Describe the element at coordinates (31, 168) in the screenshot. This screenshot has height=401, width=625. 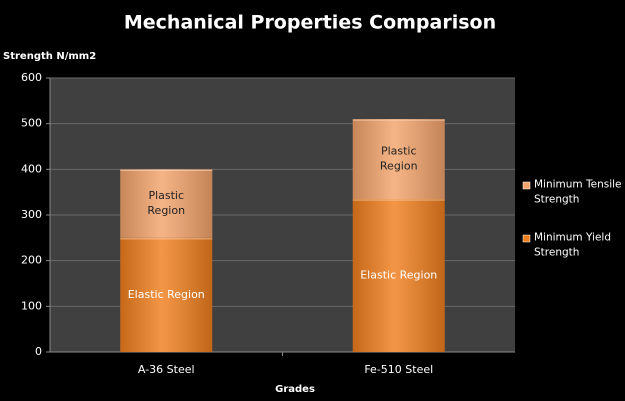
I see `y-tick-label: 400` at that location.